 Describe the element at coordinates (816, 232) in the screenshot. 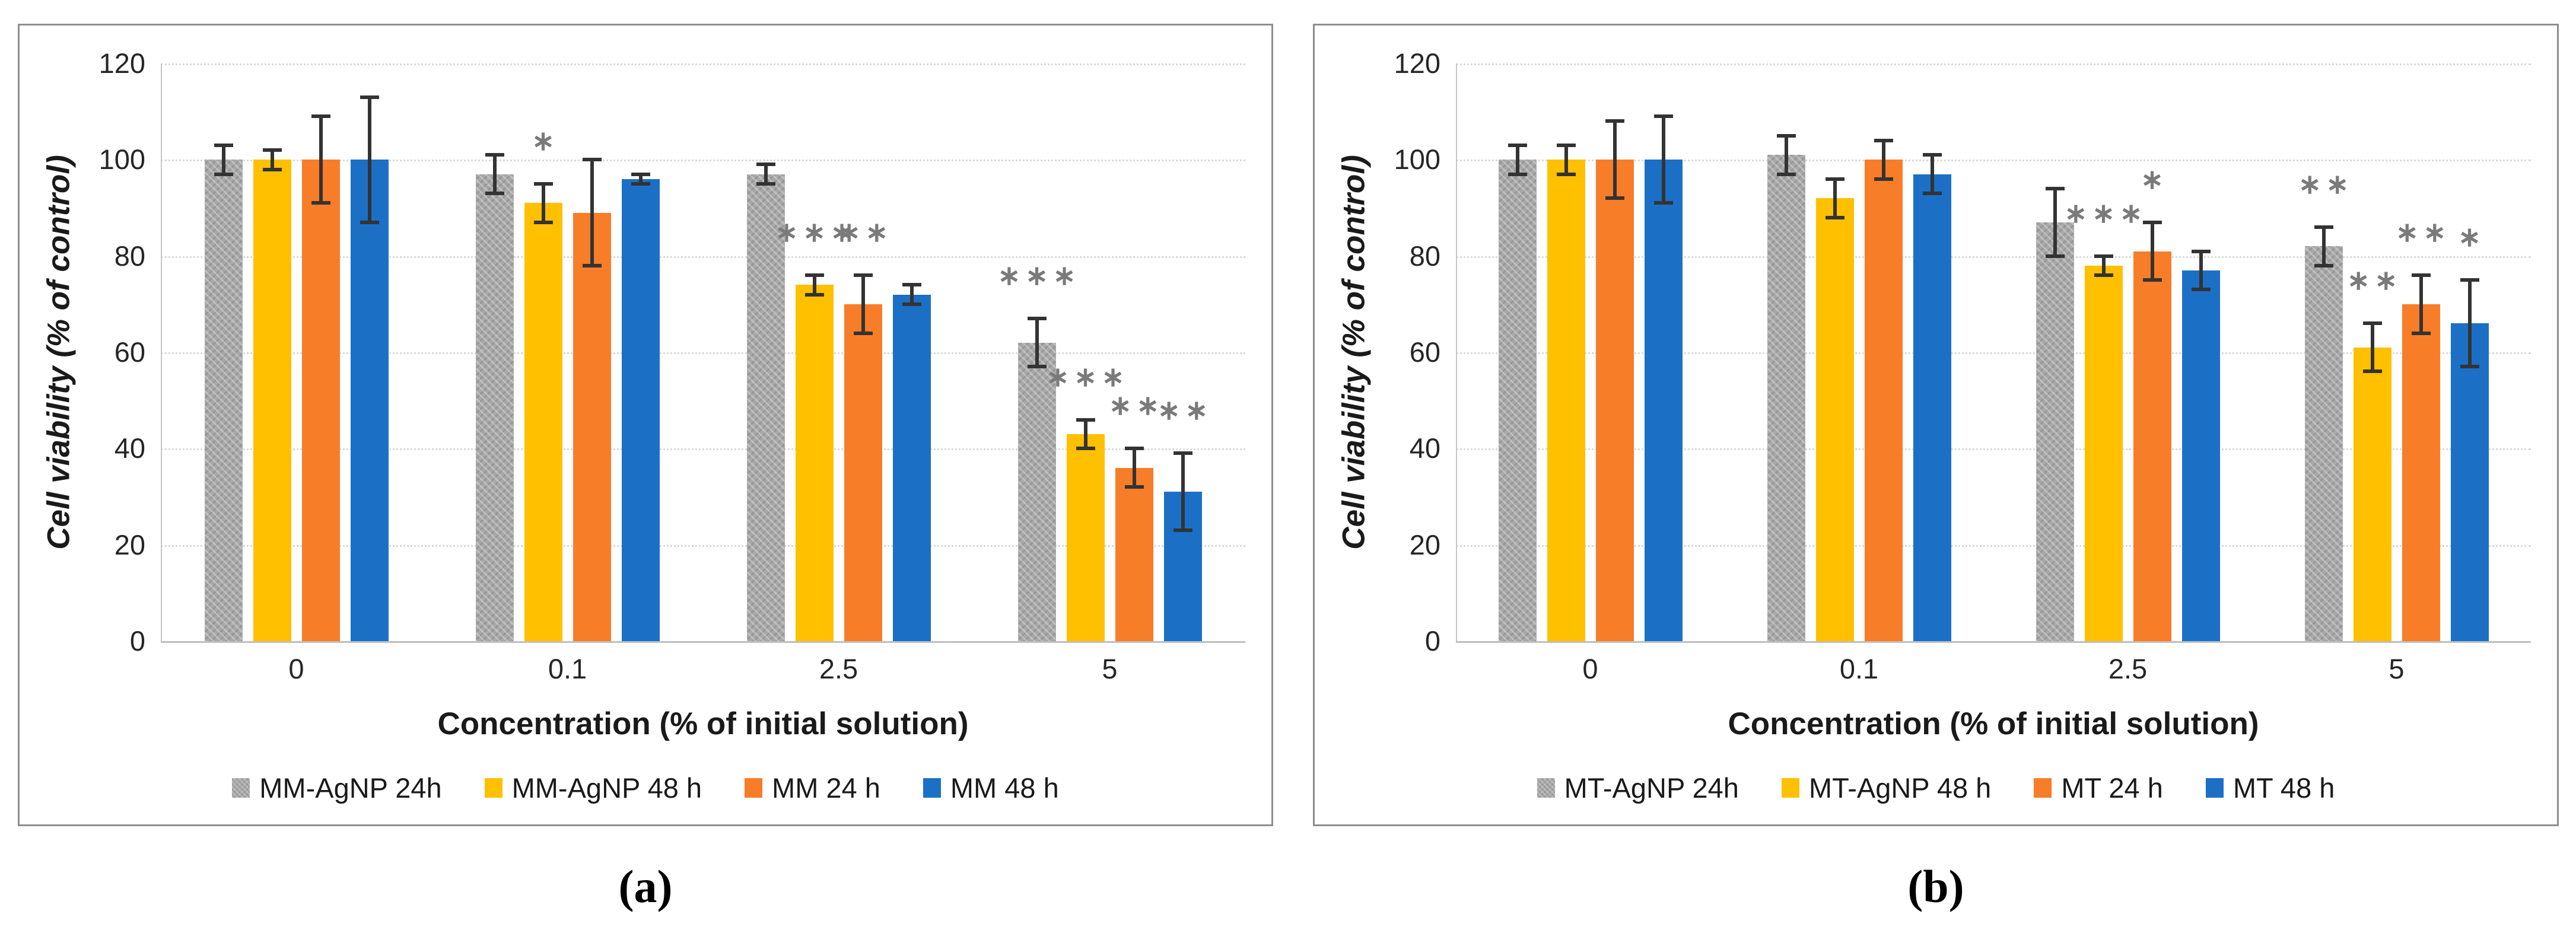

I see `significance-stars: ∗∗∗` at that location.